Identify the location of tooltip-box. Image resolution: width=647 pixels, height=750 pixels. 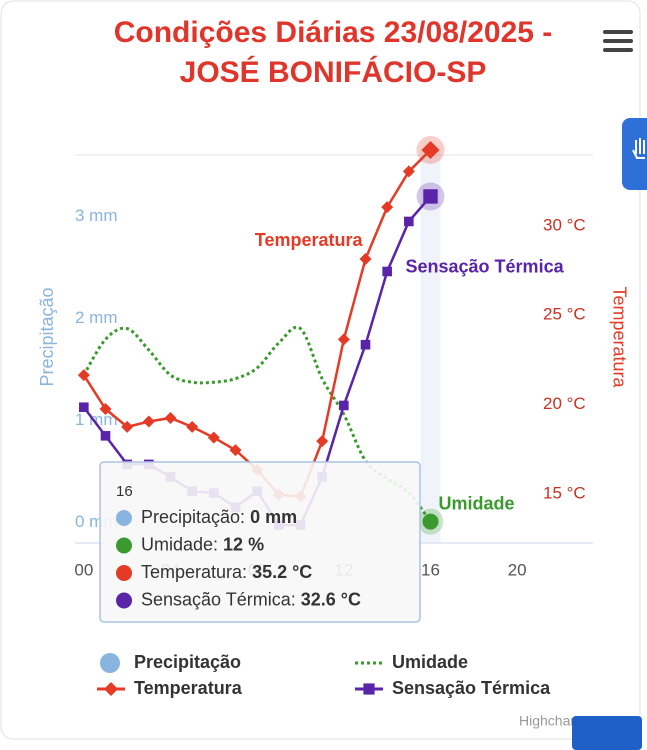
(260, 542).